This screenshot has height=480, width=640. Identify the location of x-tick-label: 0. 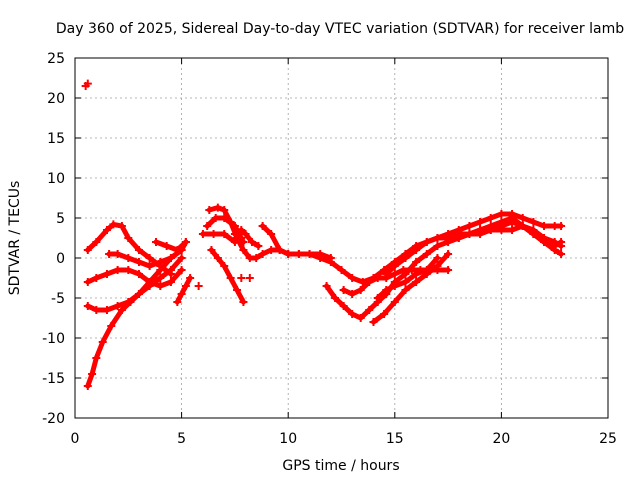
(75, 439).